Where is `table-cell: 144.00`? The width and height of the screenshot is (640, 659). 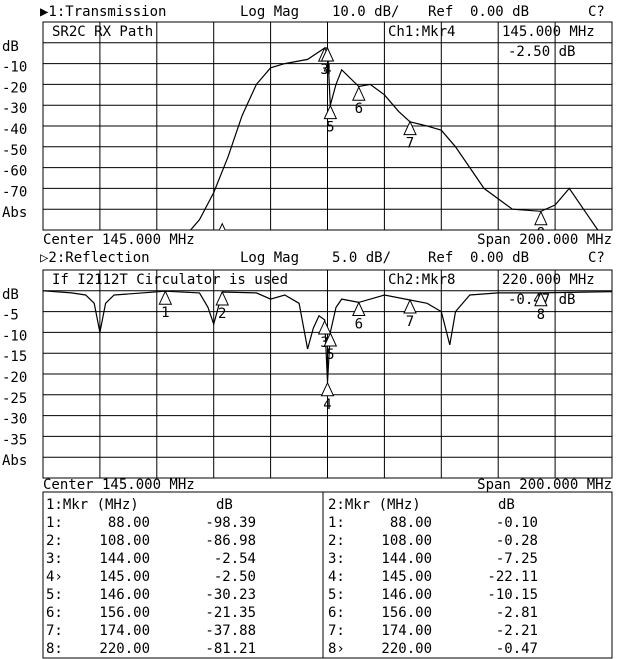
table-cell: 144.00 is located at coordinates (406, 559).